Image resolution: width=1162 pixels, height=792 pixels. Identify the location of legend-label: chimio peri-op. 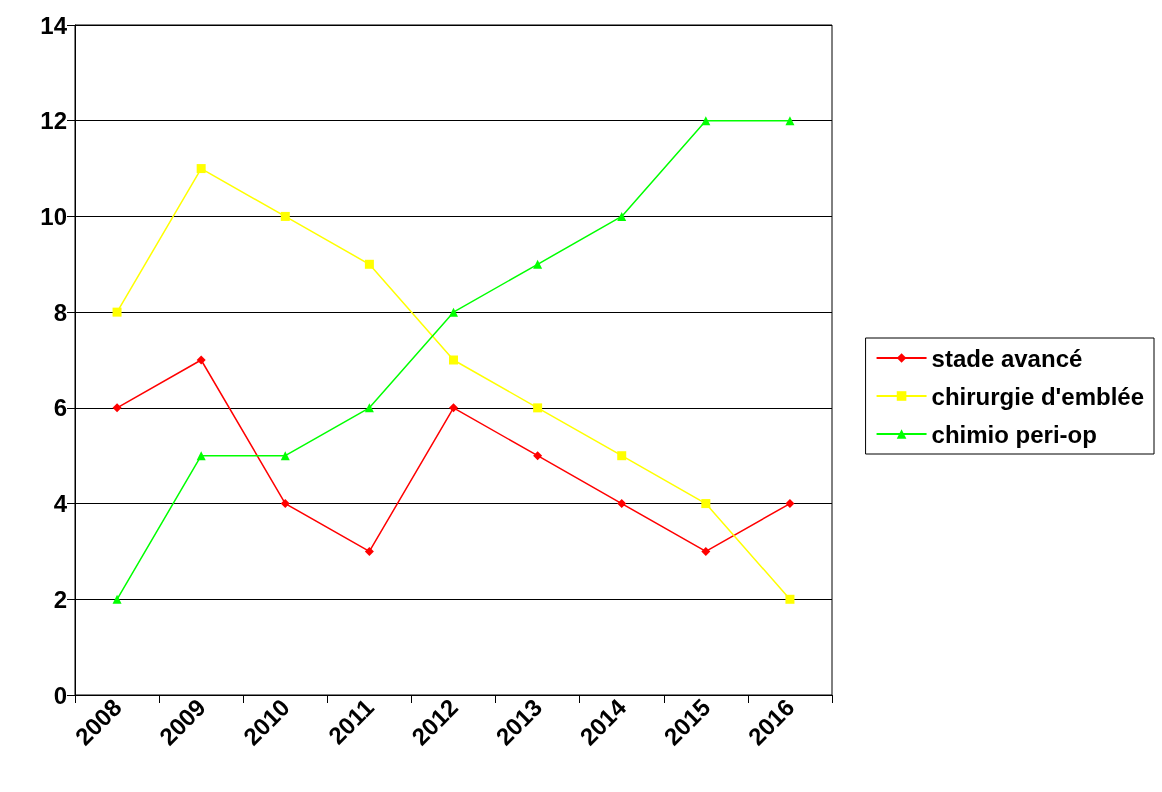
(1014, 434).